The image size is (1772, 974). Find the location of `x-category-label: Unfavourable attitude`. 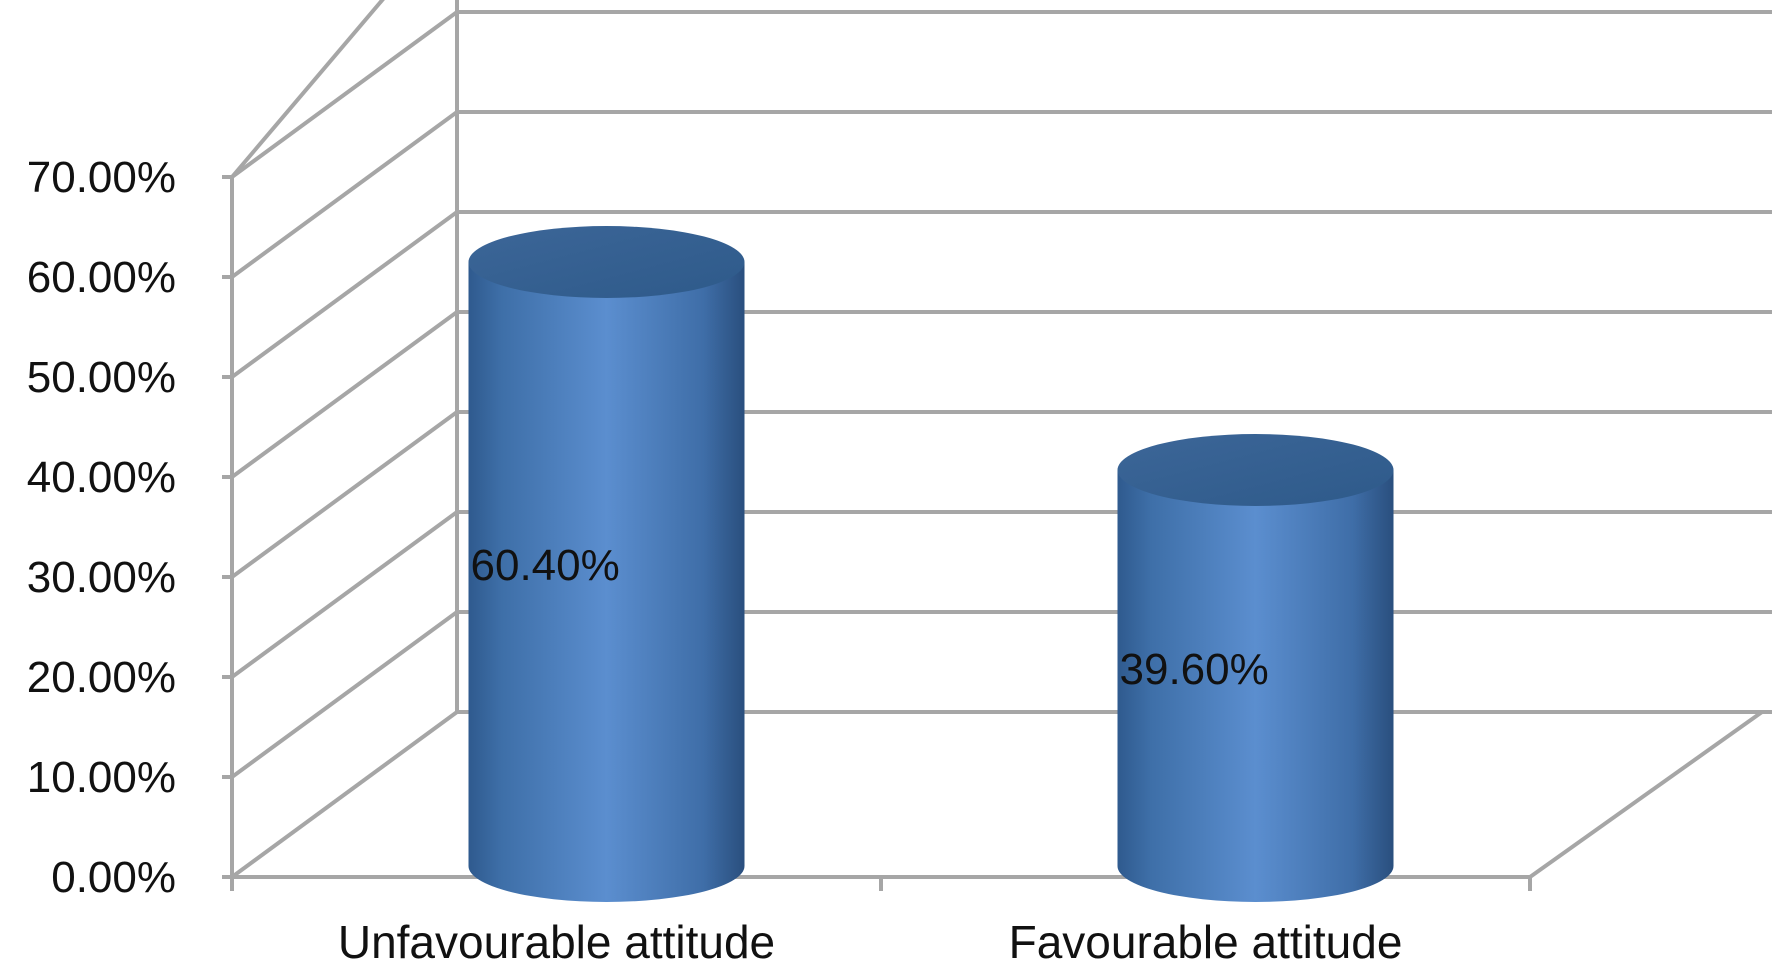

x-category-label: Unfavourable attitude is located at coordinates (556, 942).